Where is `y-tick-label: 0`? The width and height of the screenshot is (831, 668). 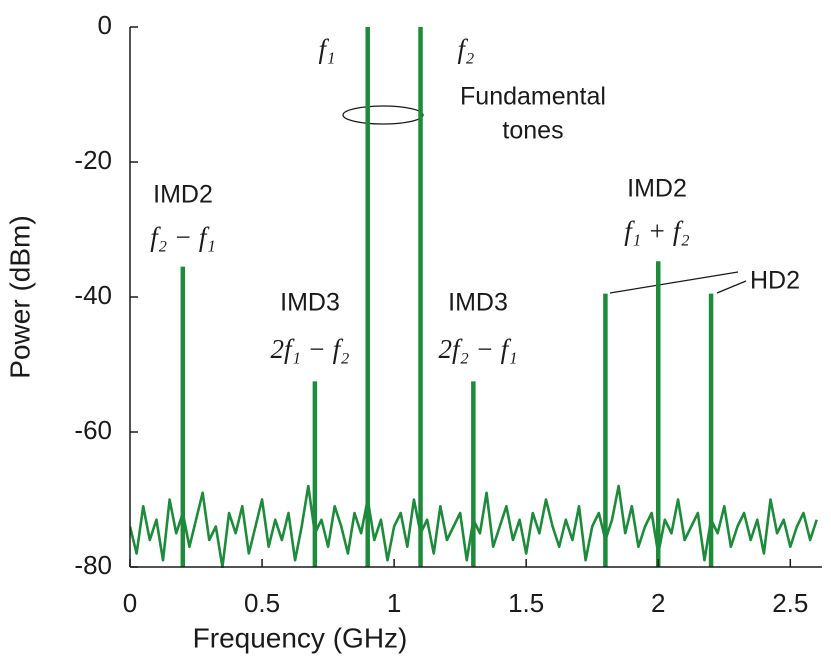 y-tick-label: 0 is located at coordinates (105, 25).